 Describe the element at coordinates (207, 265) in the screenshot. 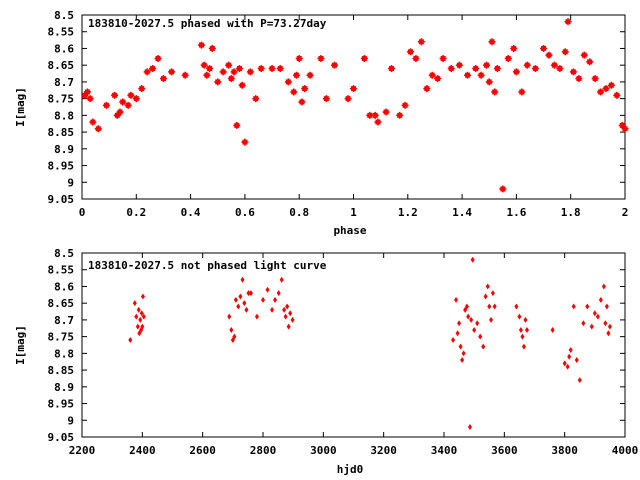

I see `unphased-panel-title: 183810-2027.5 not phased light curve` at that location.